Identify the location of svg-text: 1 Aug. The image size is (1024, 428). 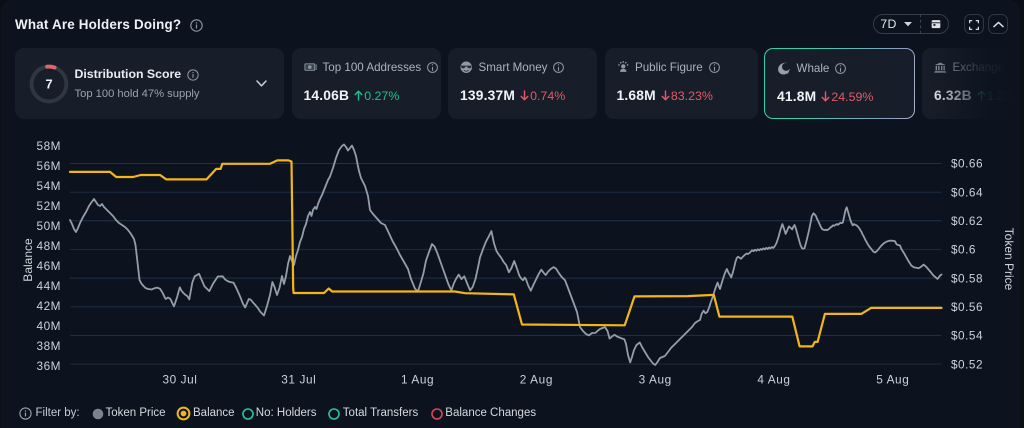
(417, 379).